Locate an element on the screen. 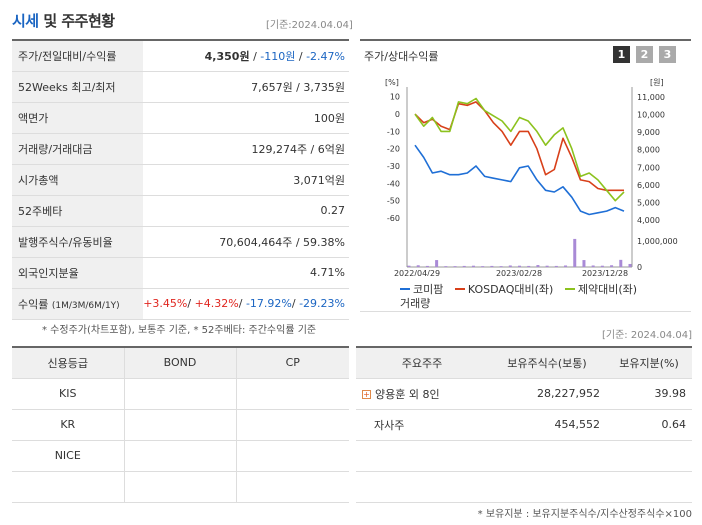  table-row: KIS is located at coordinates (180, 394).